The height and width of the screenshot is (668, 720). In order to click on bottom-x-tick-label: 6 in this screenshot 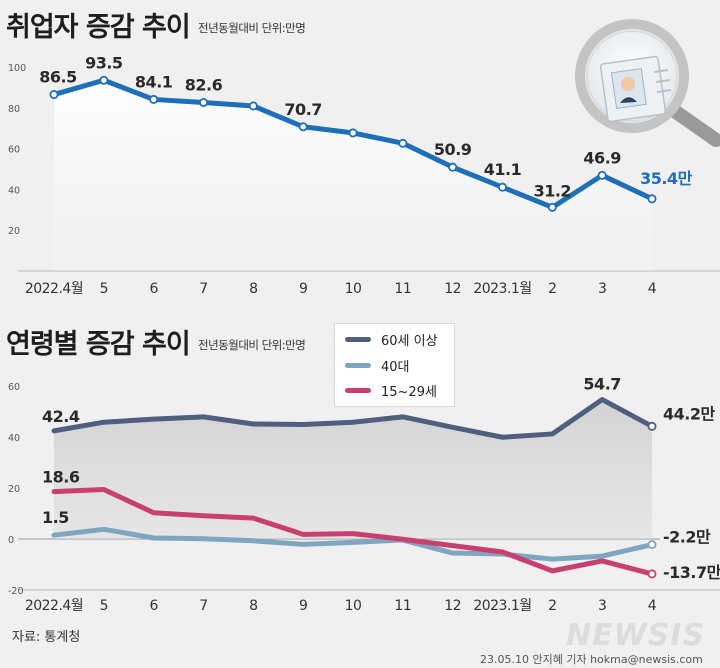, I will do `click(153, 606)`.